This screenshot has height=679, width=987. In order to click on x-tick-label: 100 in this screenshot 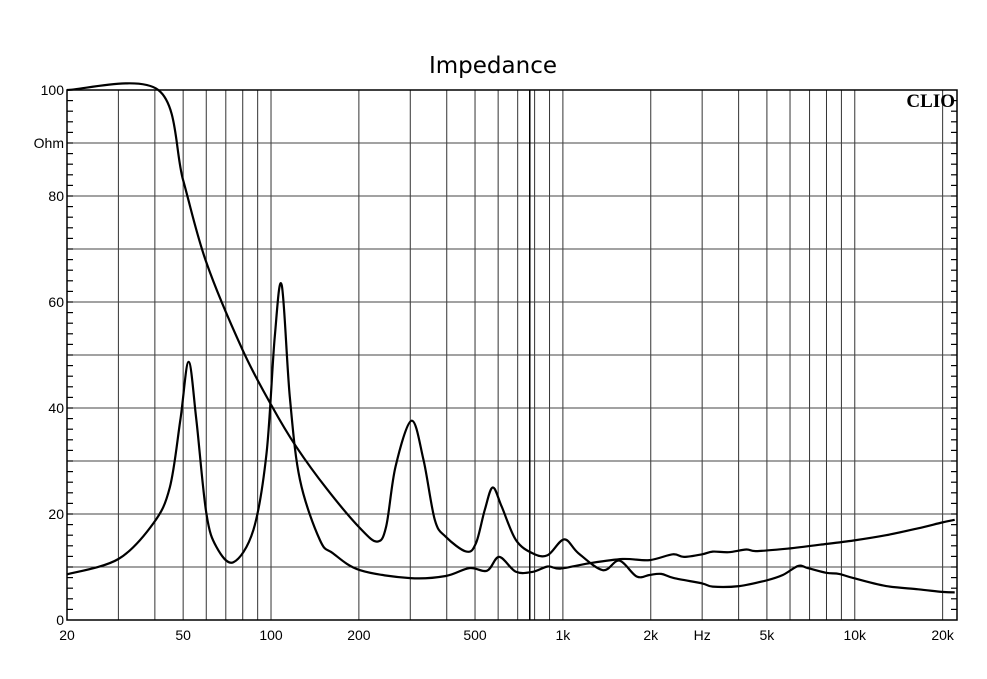, I will do `click(271, 635)`.